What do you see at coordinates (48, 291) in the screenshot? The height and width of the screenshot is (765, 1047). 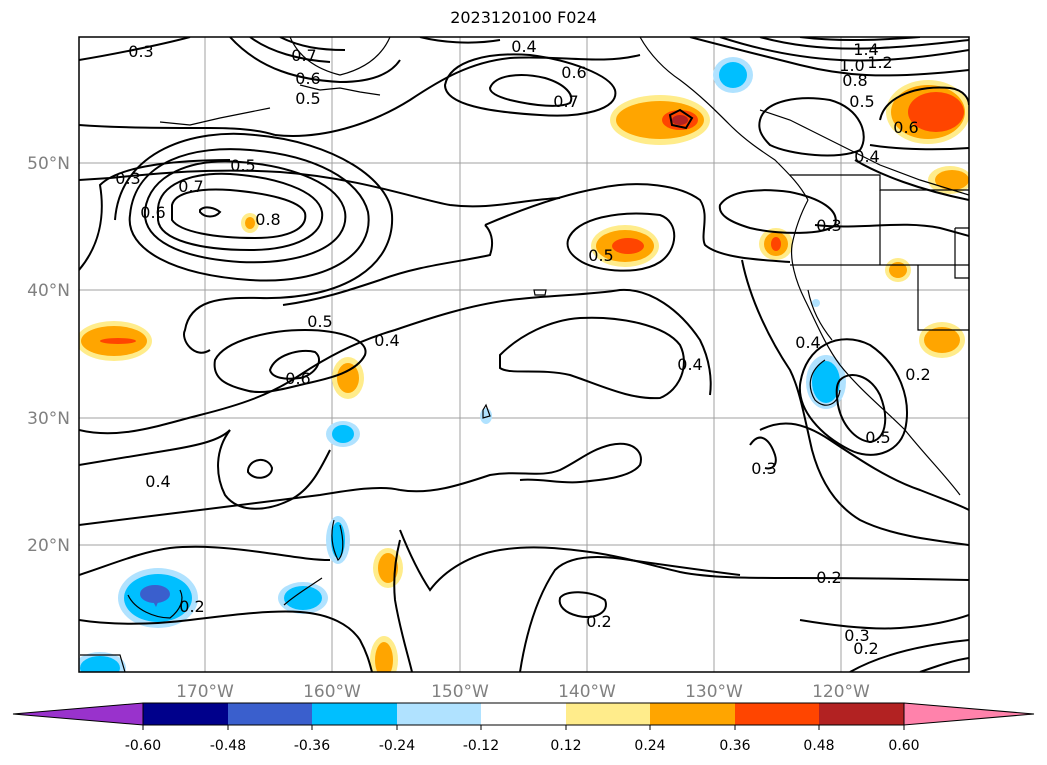 I see `lat-label: 40°N` at bounding box center [48, 291].